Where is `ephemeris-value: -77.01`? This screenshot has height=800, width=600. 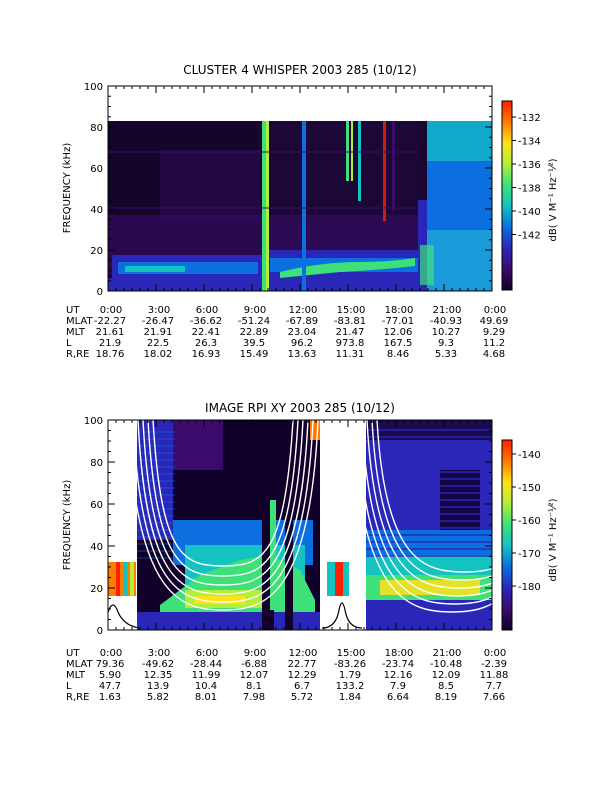 ephemeris-value: -77.01 is located at coordinates (398, 321).